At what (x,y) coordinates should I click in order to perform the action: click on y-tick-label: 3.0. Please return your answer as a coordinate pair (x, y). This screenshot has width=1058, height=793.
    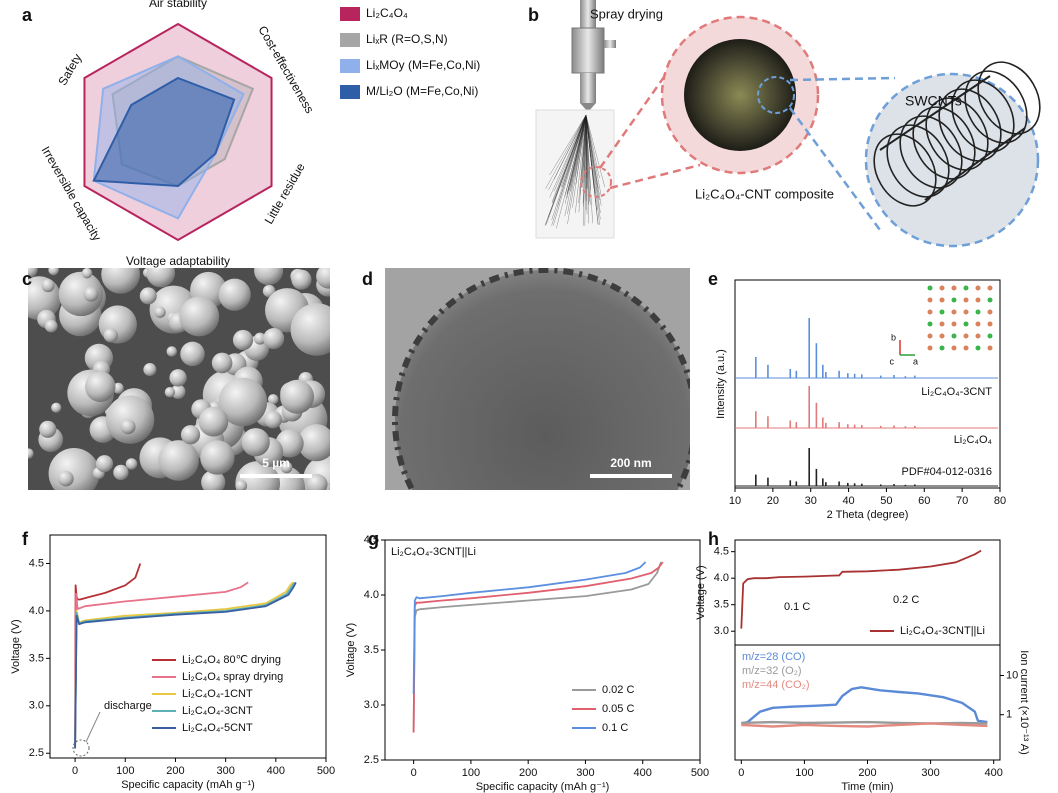
    Looking at the image, I should click on (721, 631).